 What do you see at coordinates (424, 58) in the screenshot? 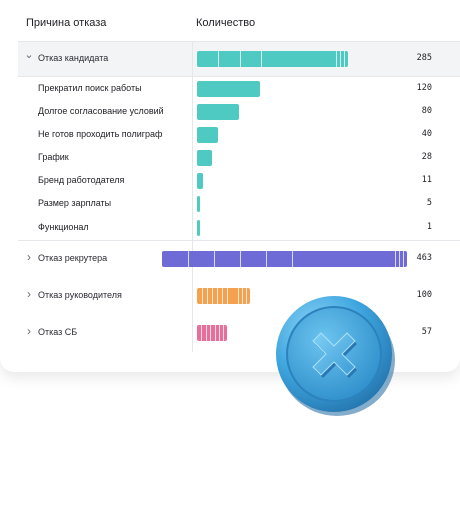
I see `row-count: 285` at bounding box center [424, 58].